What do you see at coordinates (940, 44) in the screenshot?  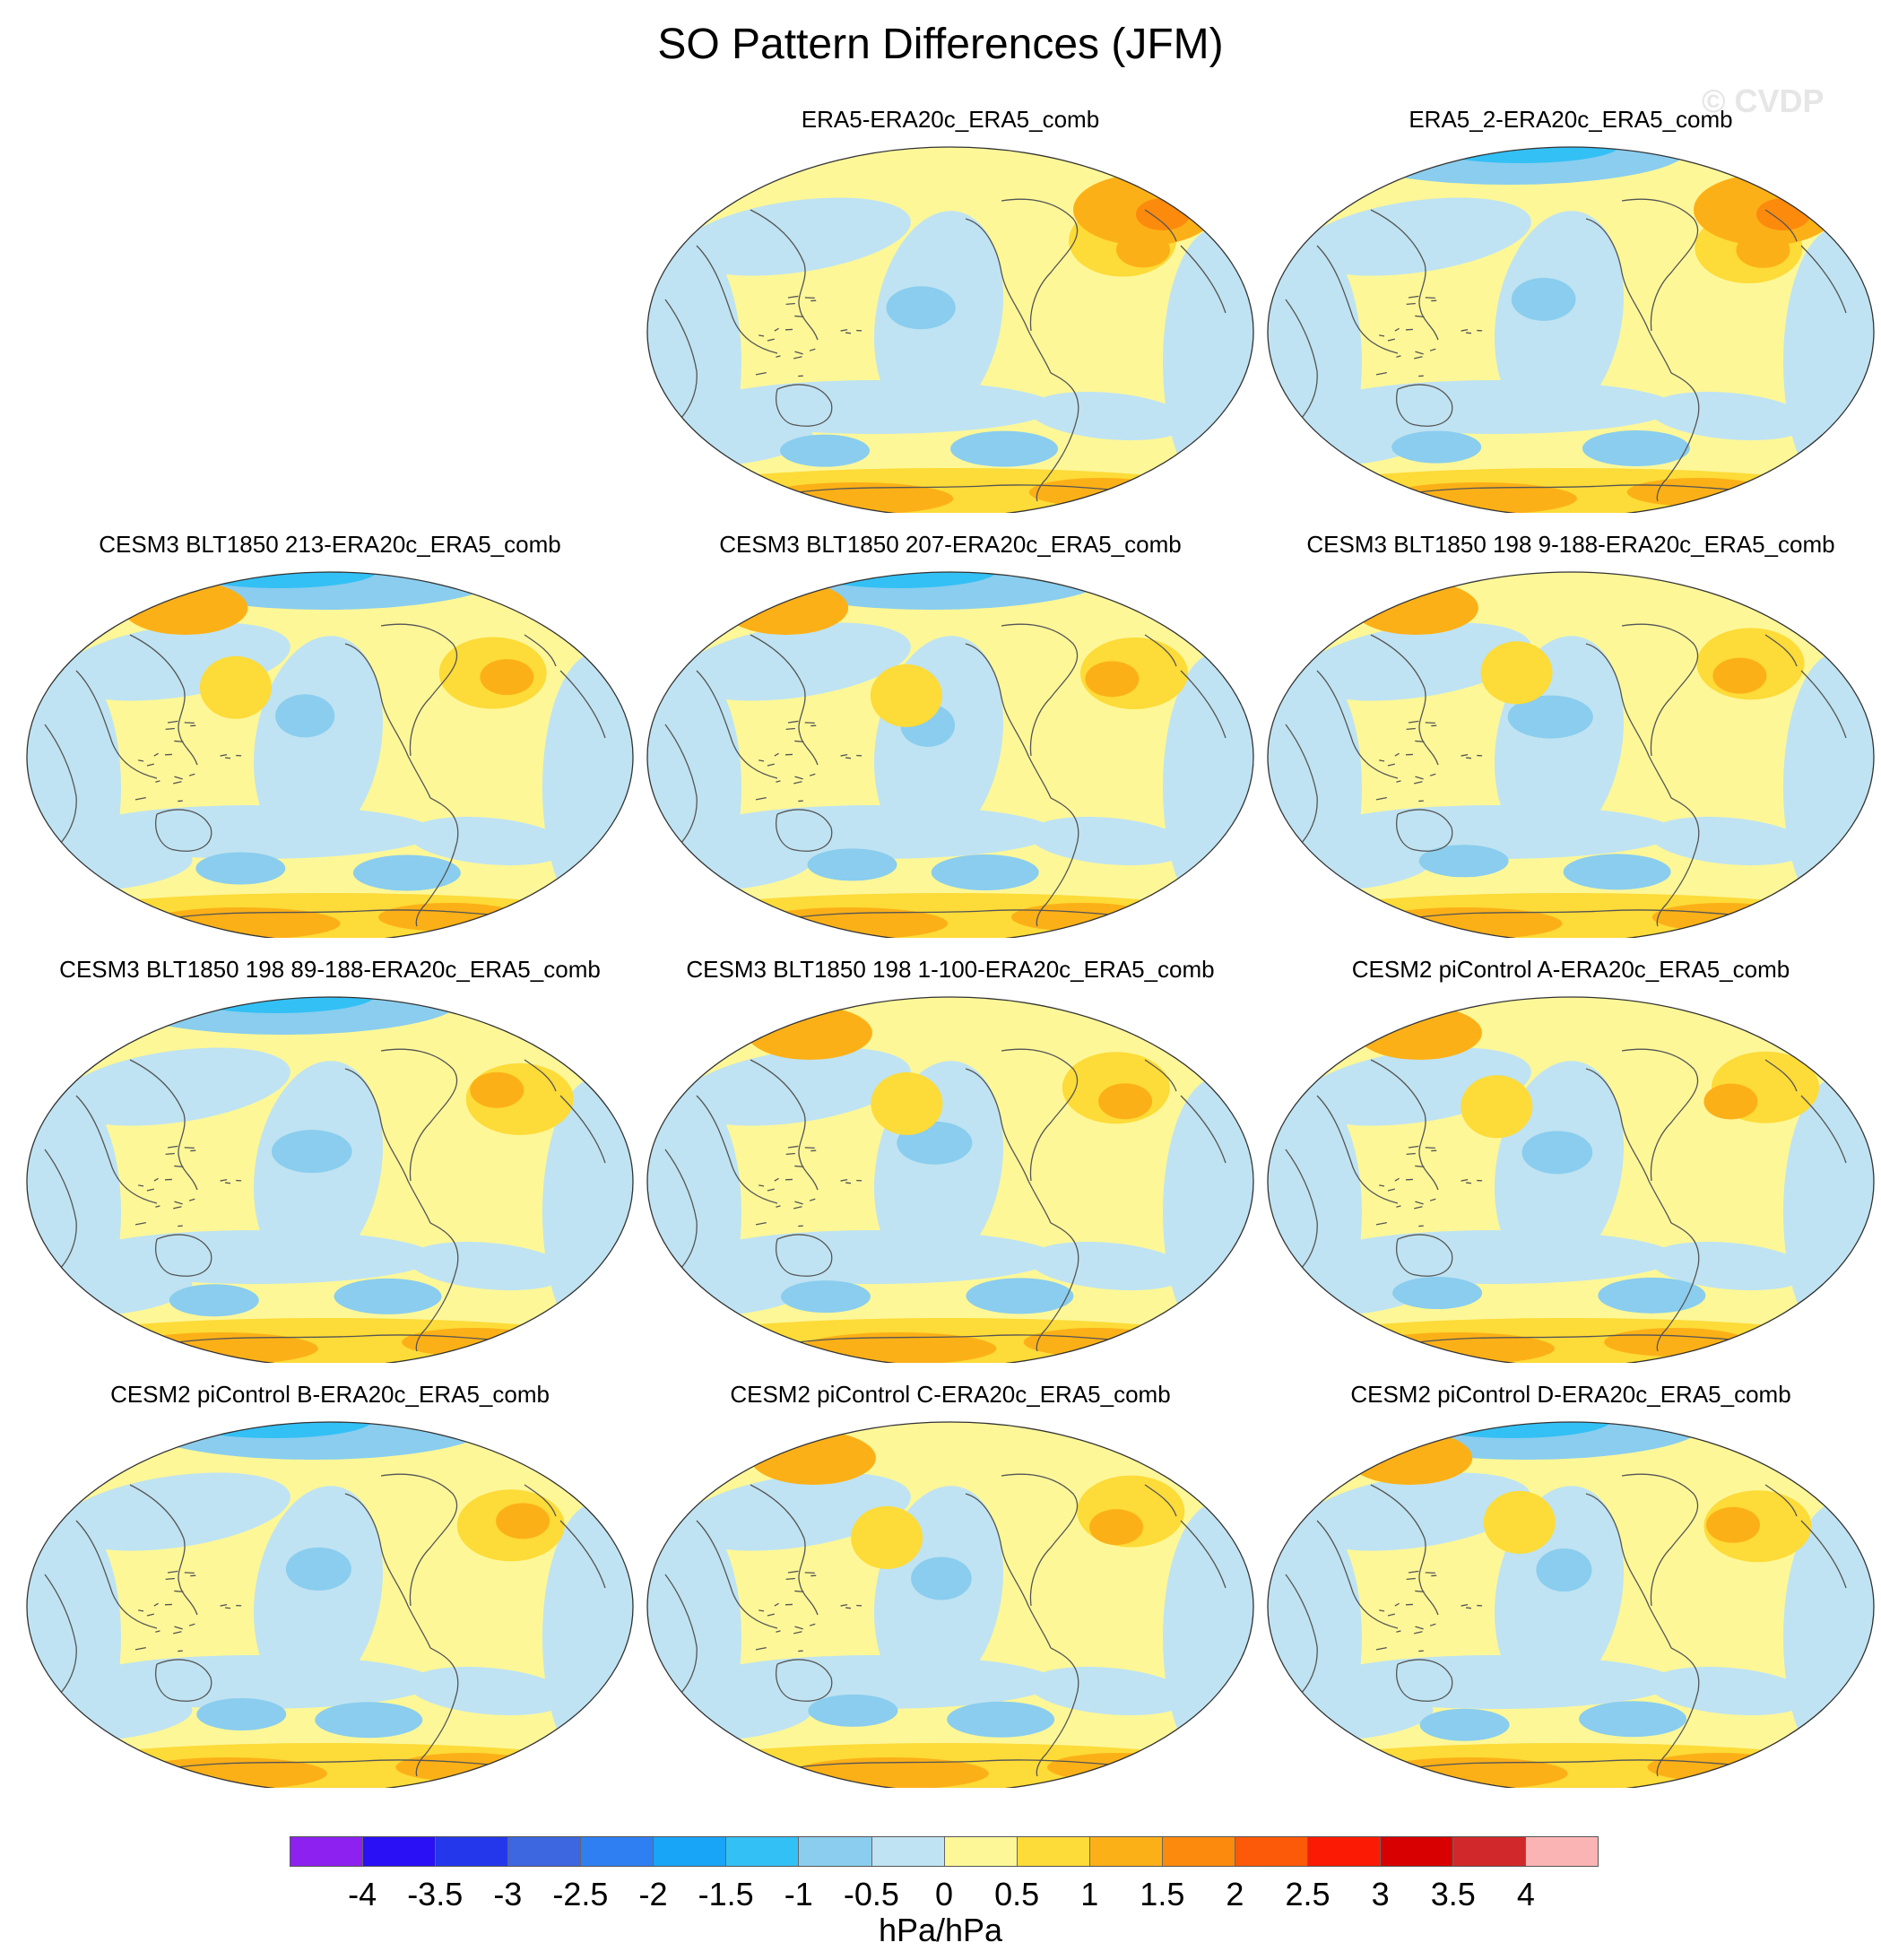 I see `page-title: SO Pattern Differences (JFM)` at bounding box center [940, 44].